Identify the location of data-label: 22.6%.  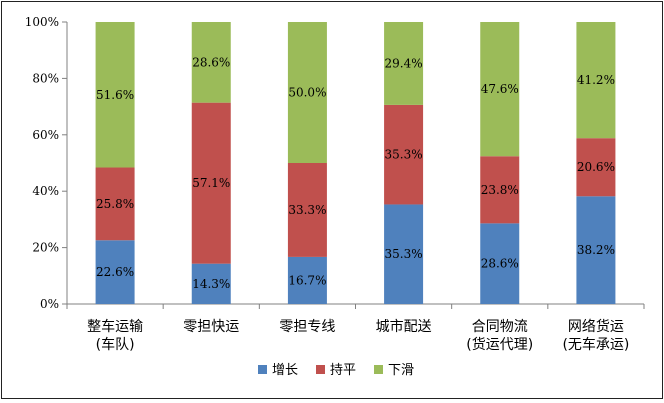
(115, 272).